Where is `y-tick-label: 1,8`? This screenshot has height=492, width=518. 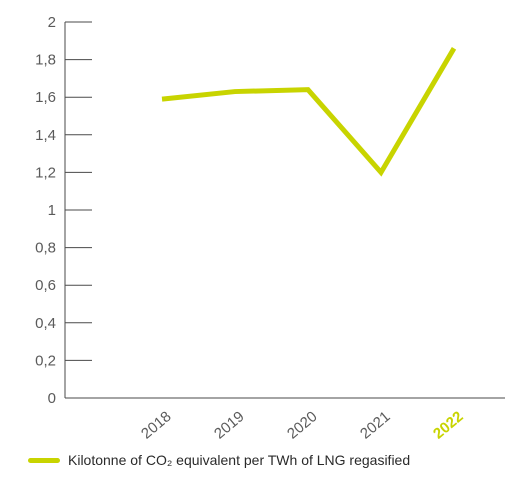
y-tick-label: 1,8 is located at coordinates (45, 60).